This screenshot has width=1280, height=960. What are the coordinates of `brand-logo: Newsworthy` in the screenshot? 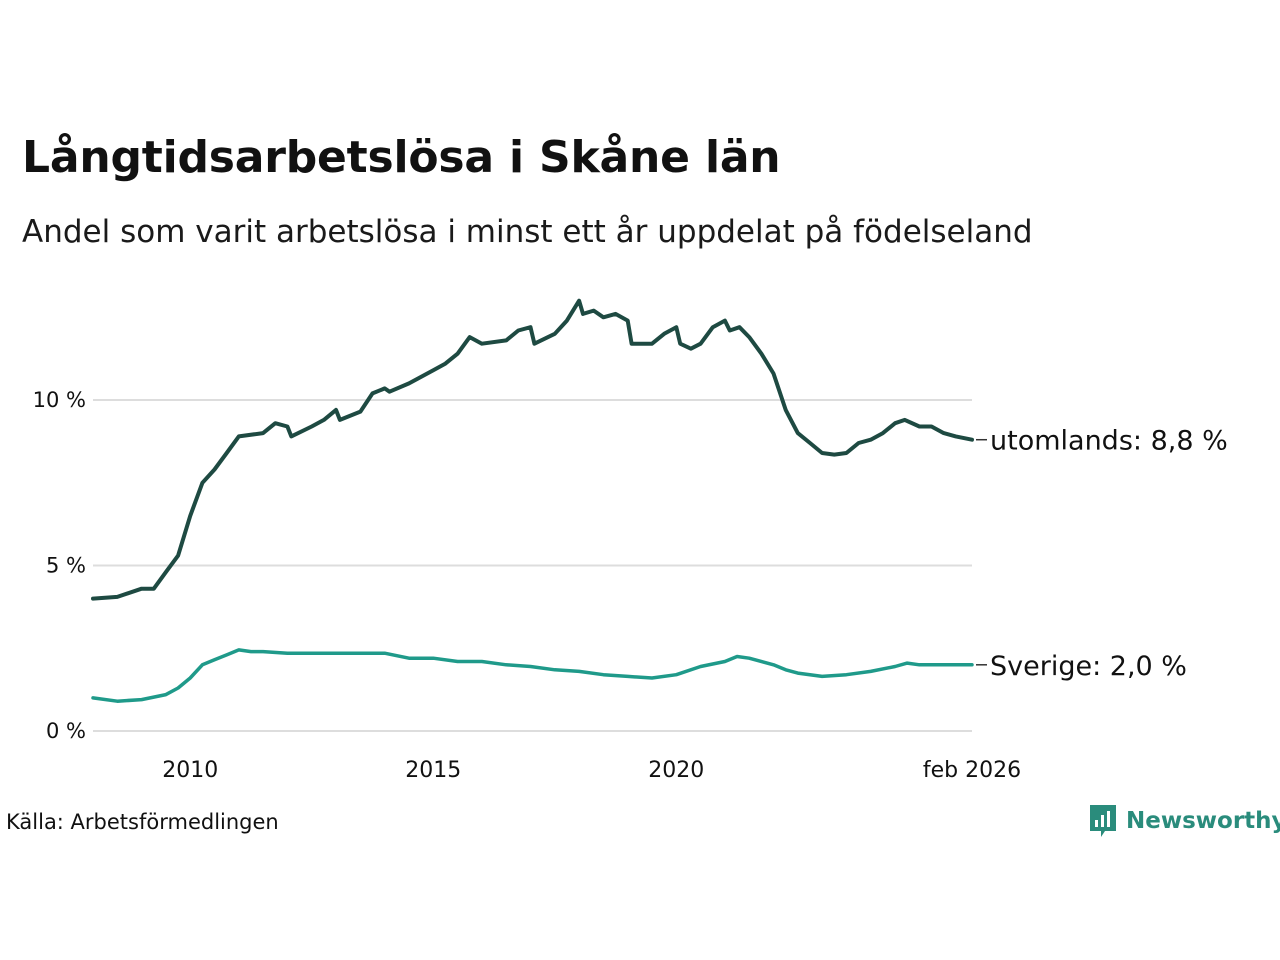 It's located at (1184, 821).